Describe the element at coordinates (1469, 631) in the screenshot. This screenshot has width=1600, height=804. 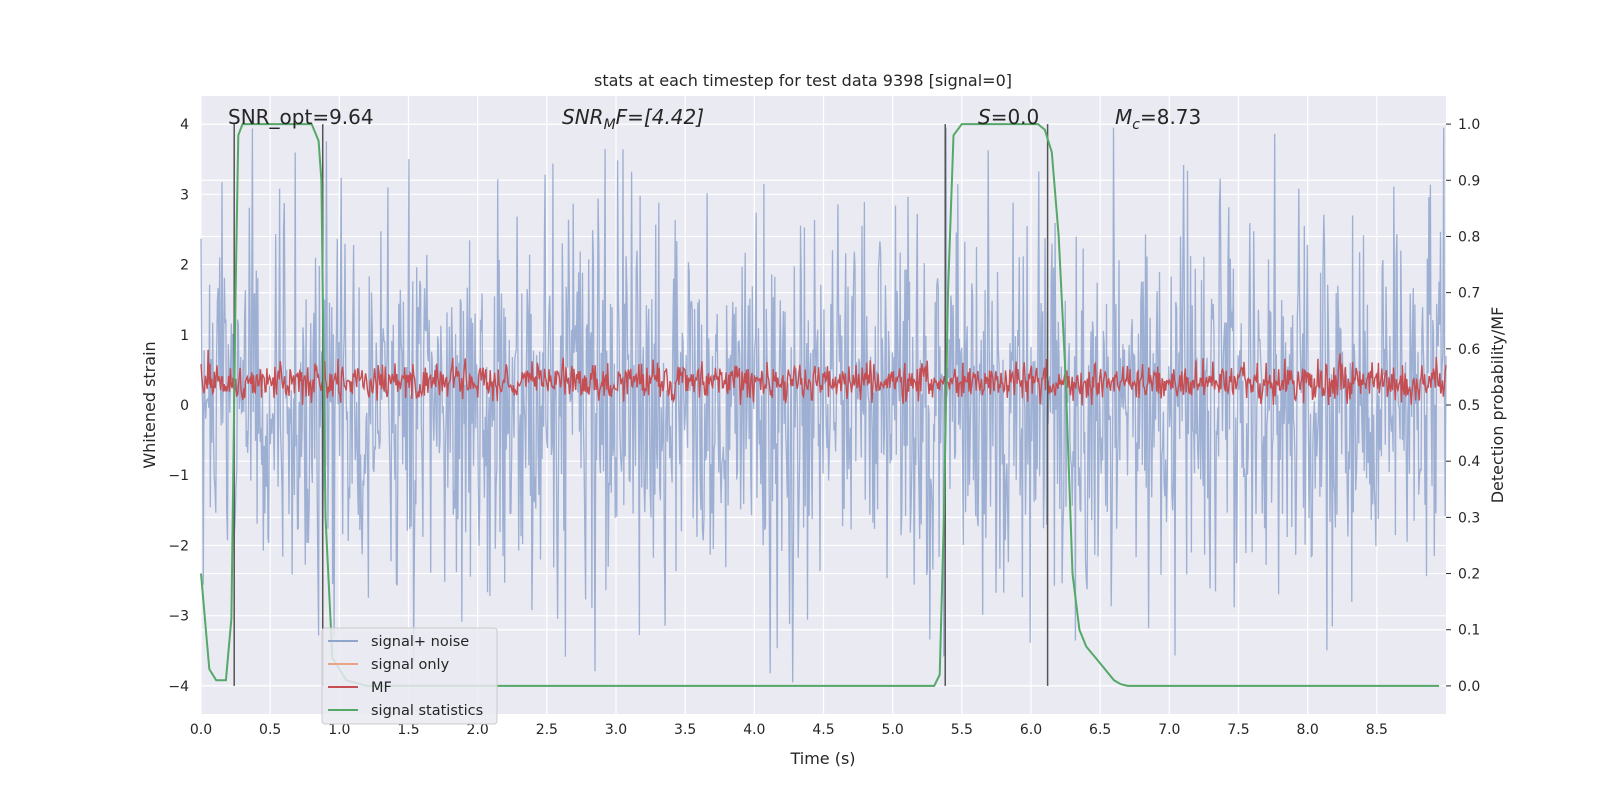
I see `y-tick-label-right: 0.1` at that location.